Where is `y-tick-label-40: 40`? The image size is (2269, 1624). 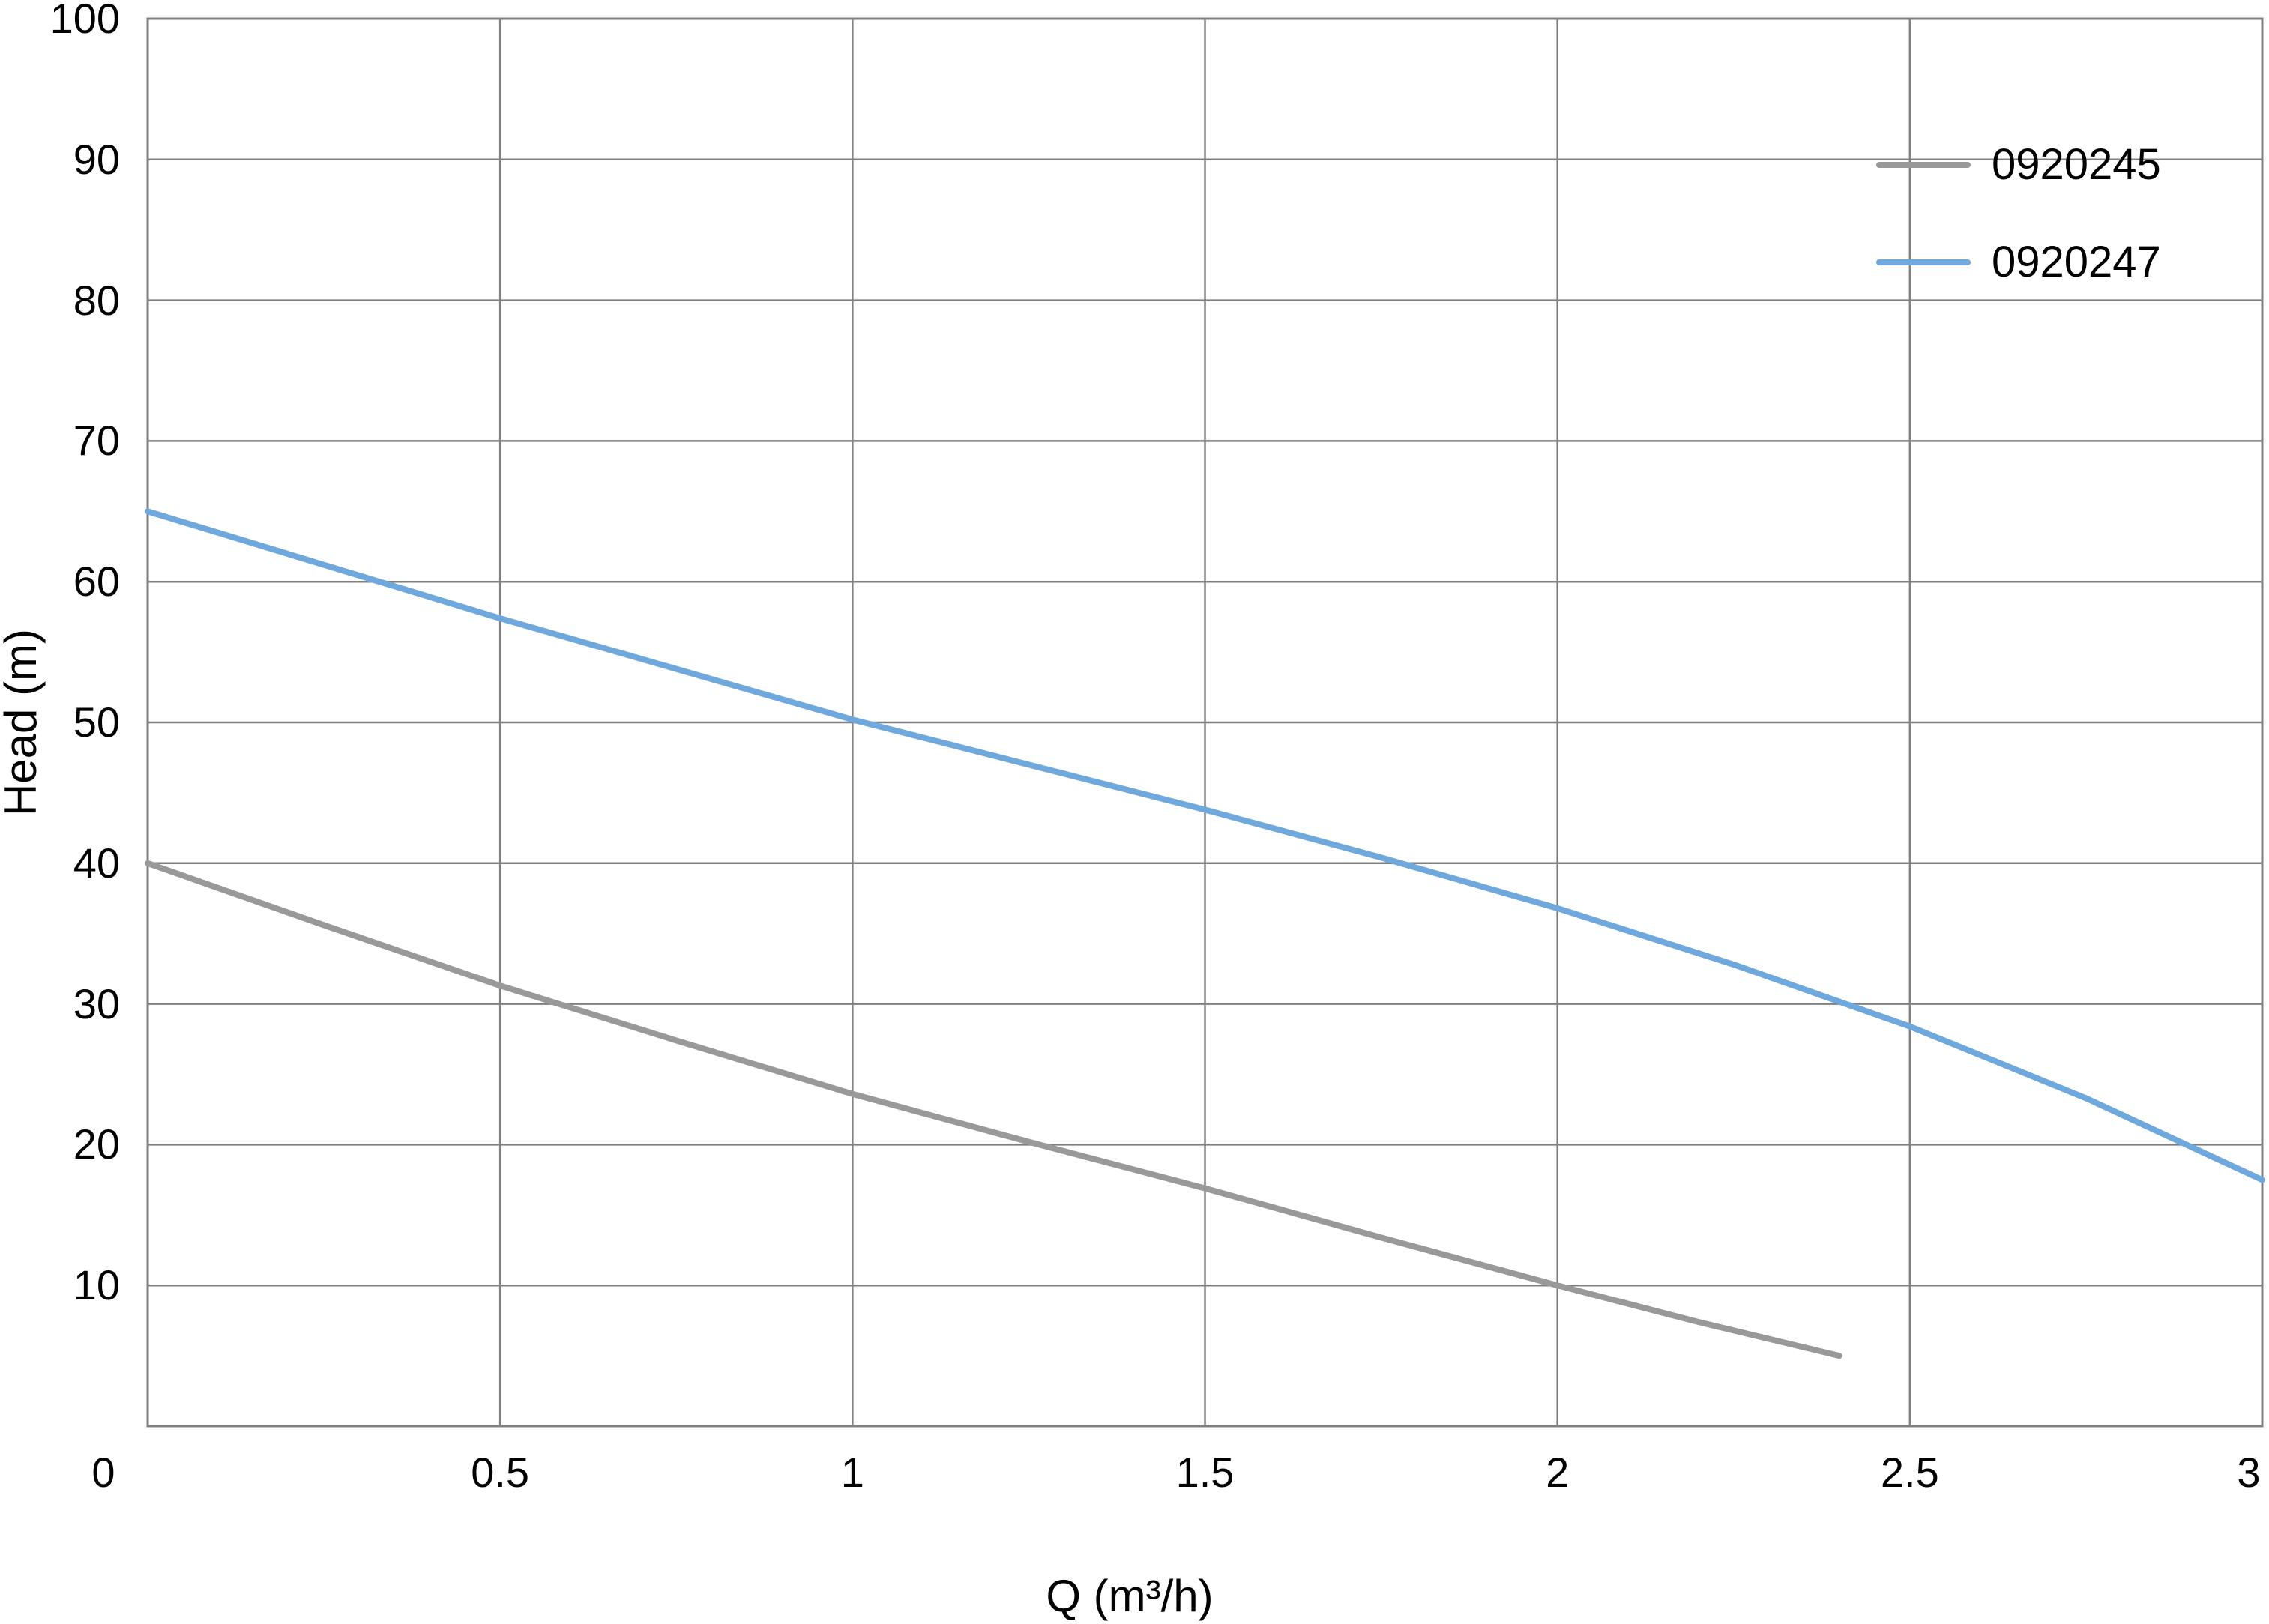
y-tick-label-40: 40 is located at coordinates (96, 863).